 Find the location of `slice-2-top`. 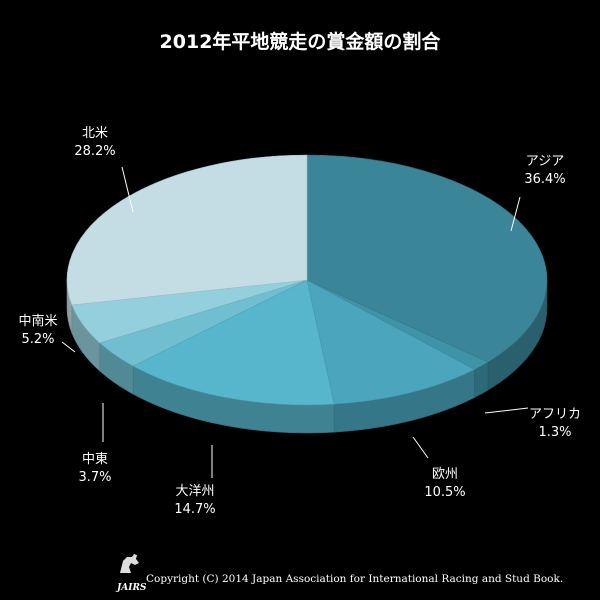

slice-2-top is located at coordinates (391, 342).